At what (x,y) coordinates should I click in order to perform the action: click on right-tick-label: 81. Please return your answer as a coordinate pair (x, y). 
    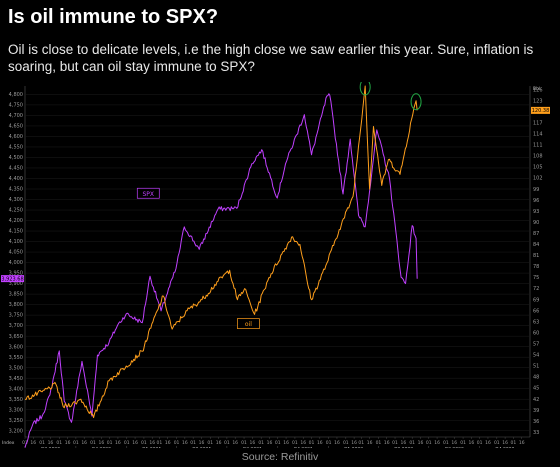
    Looking at the image, I should click on (536, 256).